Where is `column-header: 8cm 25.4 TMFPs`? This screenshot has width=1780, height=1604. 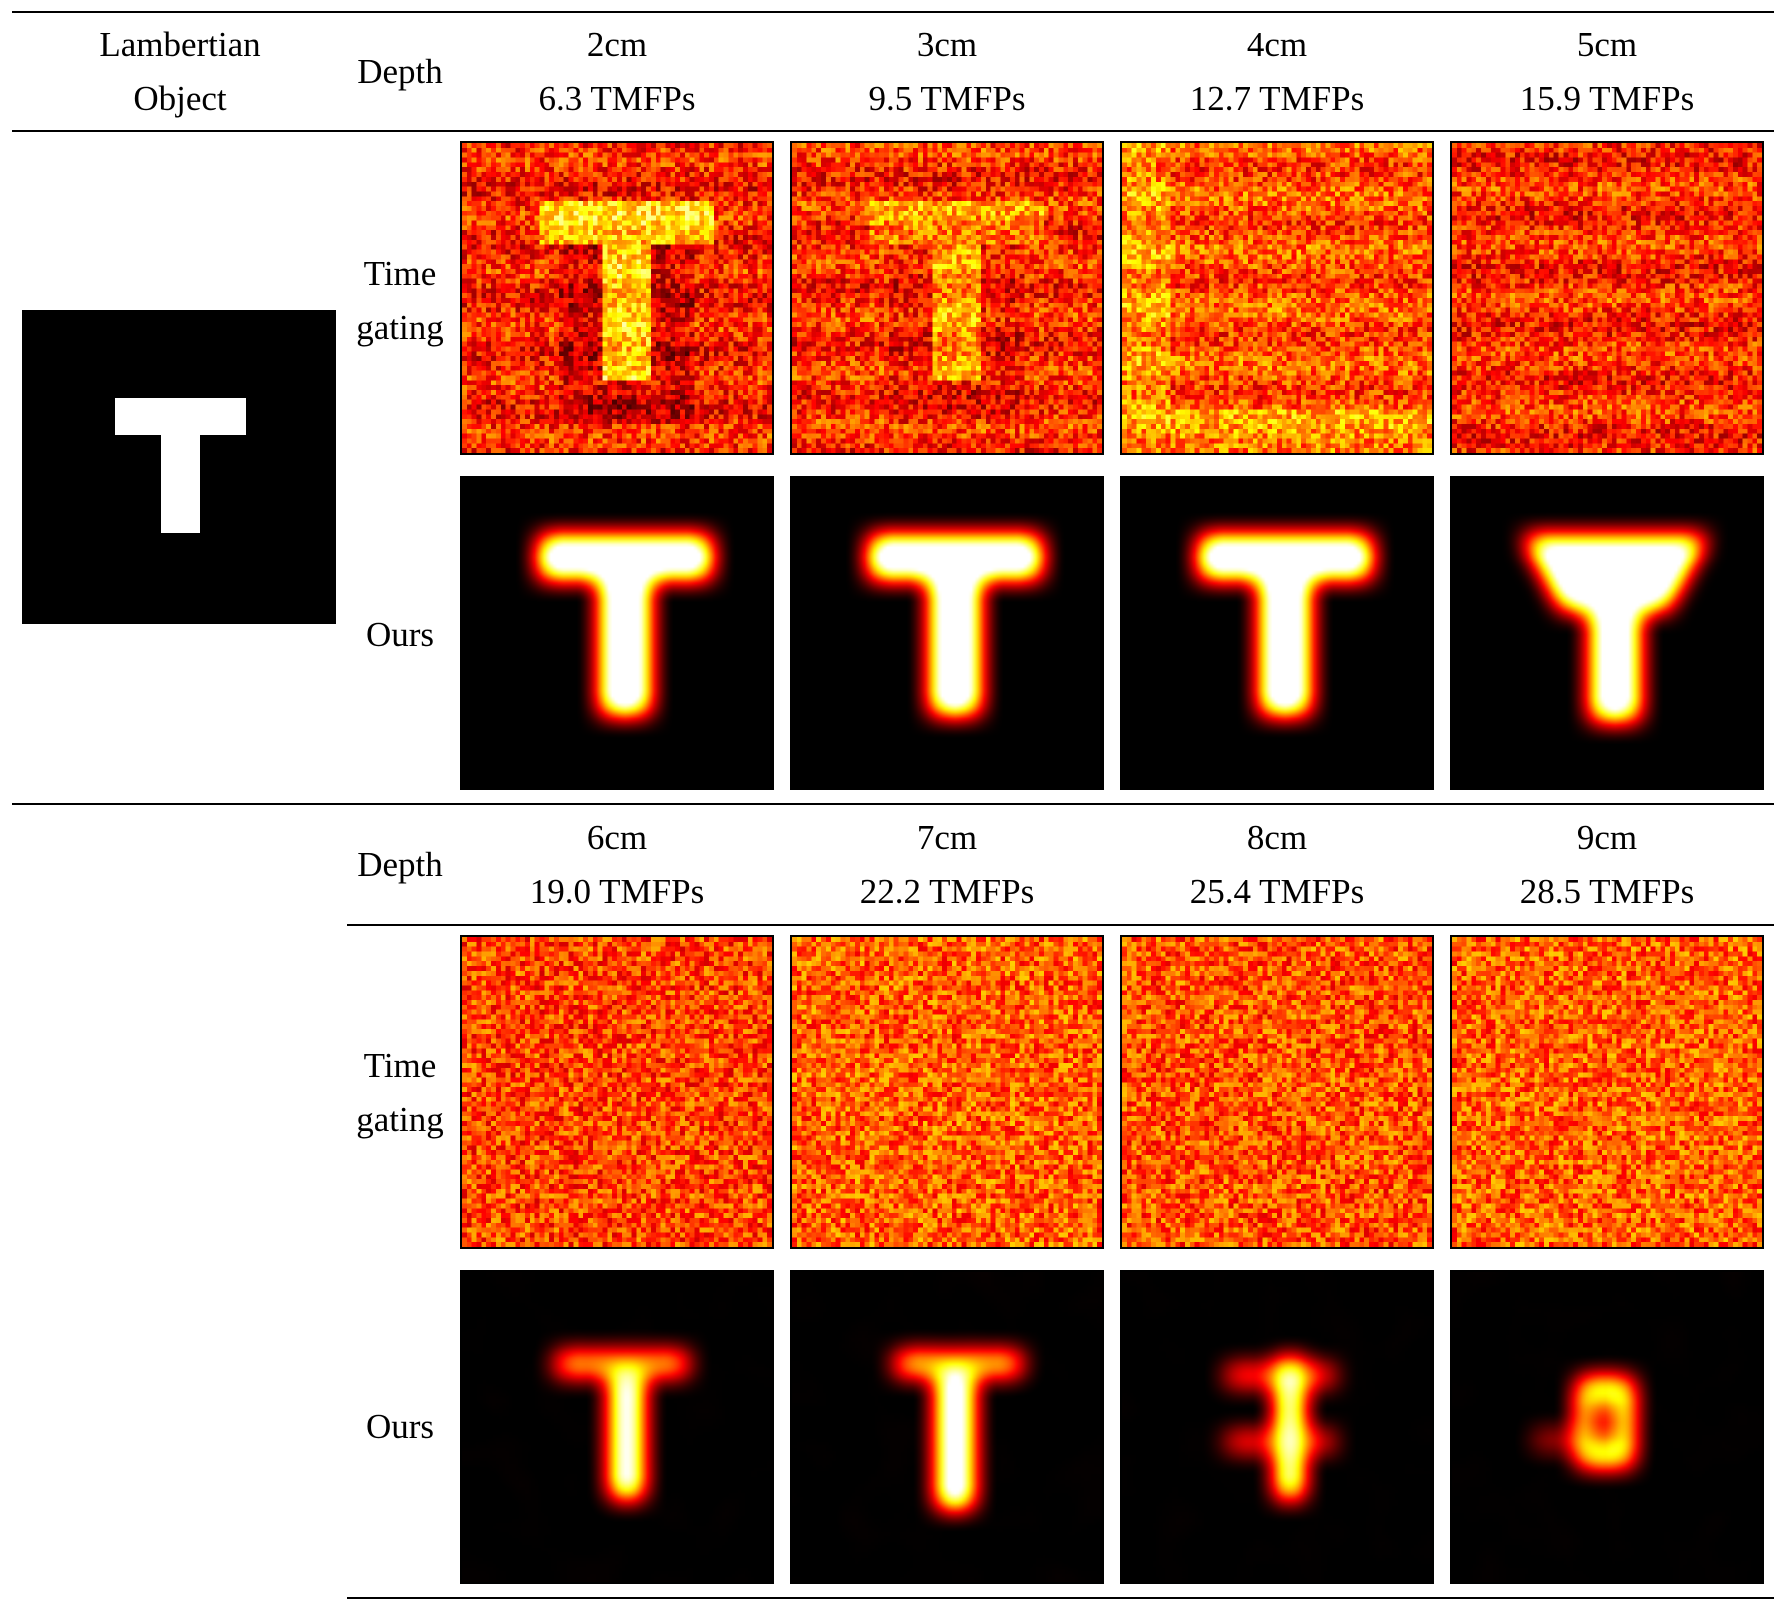 column-header: 8cm 25.4 TMFPs is located at coordinates (1277, 865).